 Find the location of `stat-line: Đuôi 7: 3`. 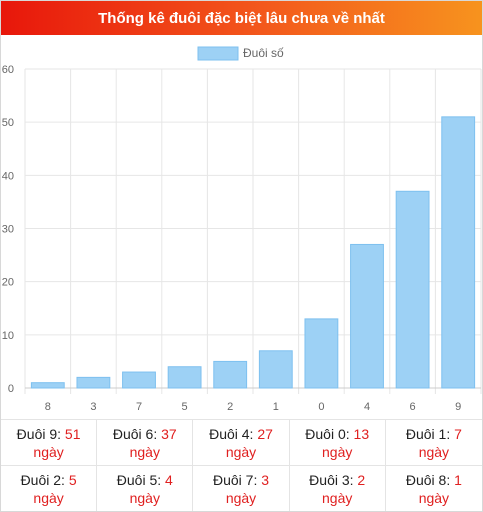

stat-line: Đuôi 7: 3 is located at coordinates (241, 480).